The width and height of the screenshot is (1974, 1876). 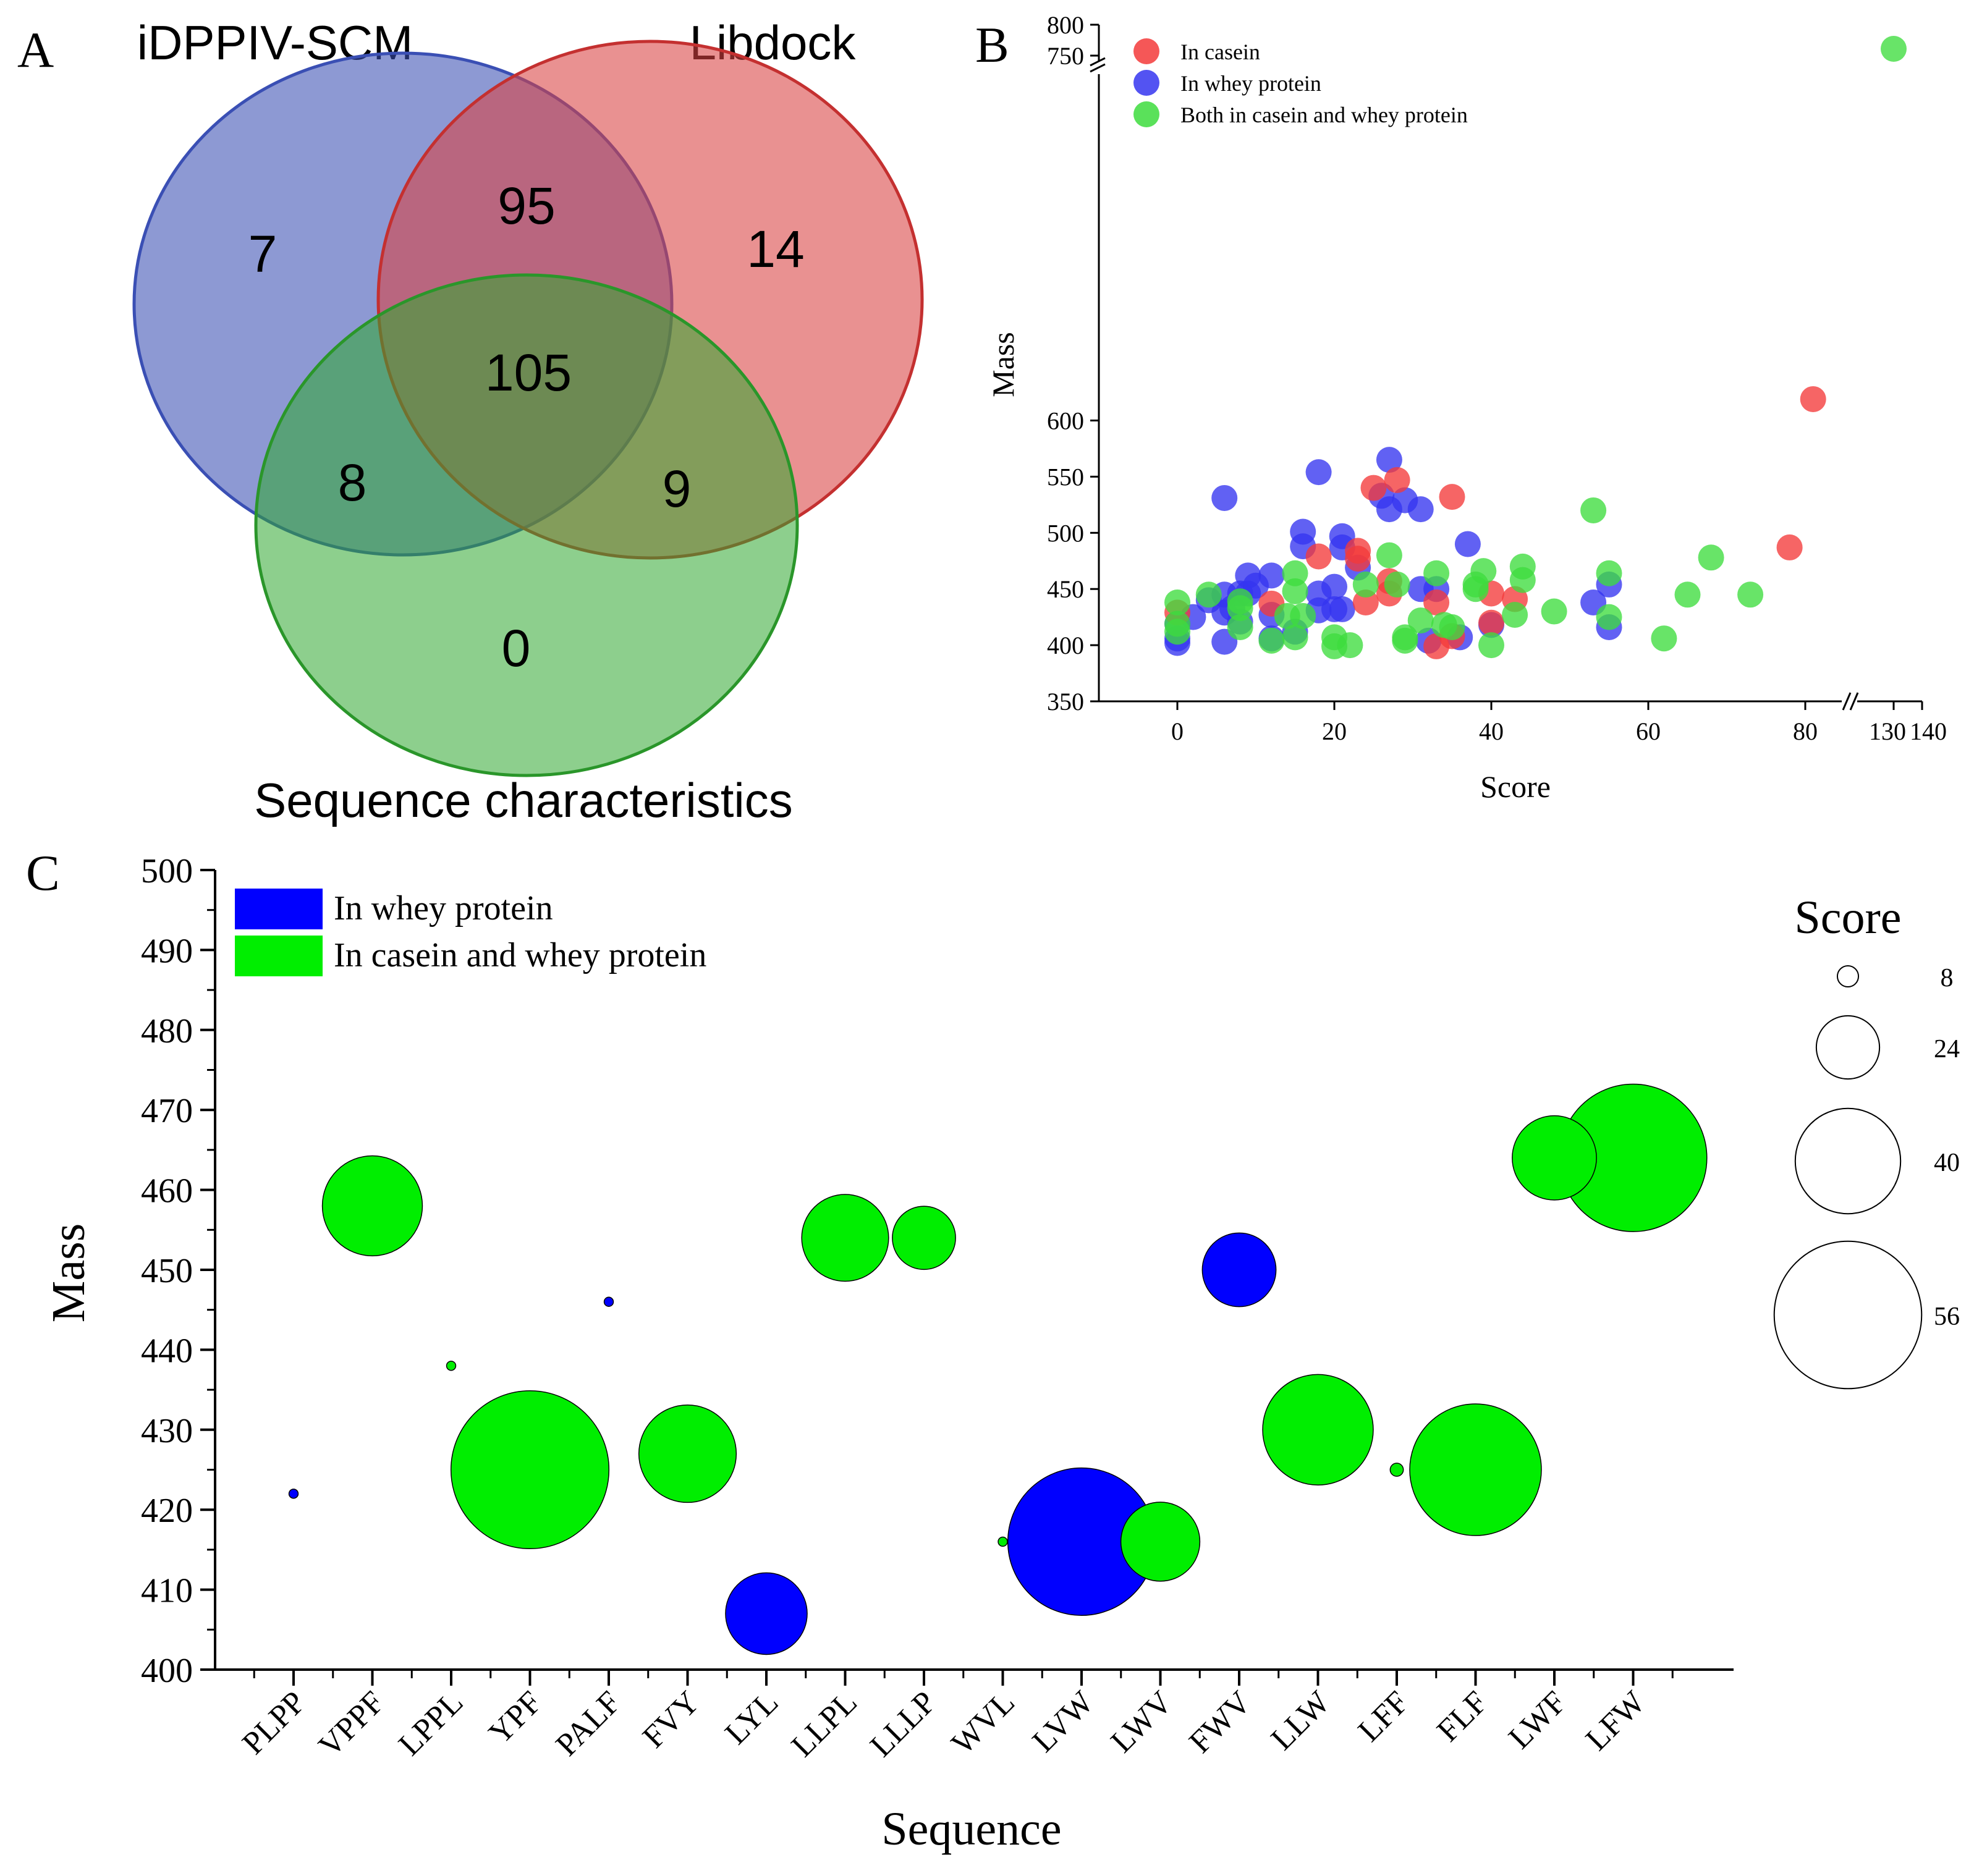 I want to click on scatter-y-tick-label: 550, so click(x=1065, y=477).